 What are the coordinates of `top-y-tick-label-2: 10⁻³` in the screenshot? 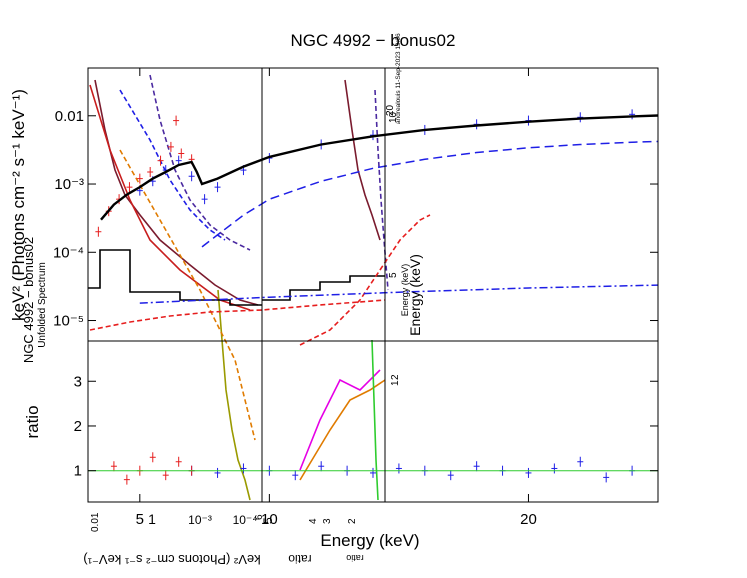 It's located at (69, 184).